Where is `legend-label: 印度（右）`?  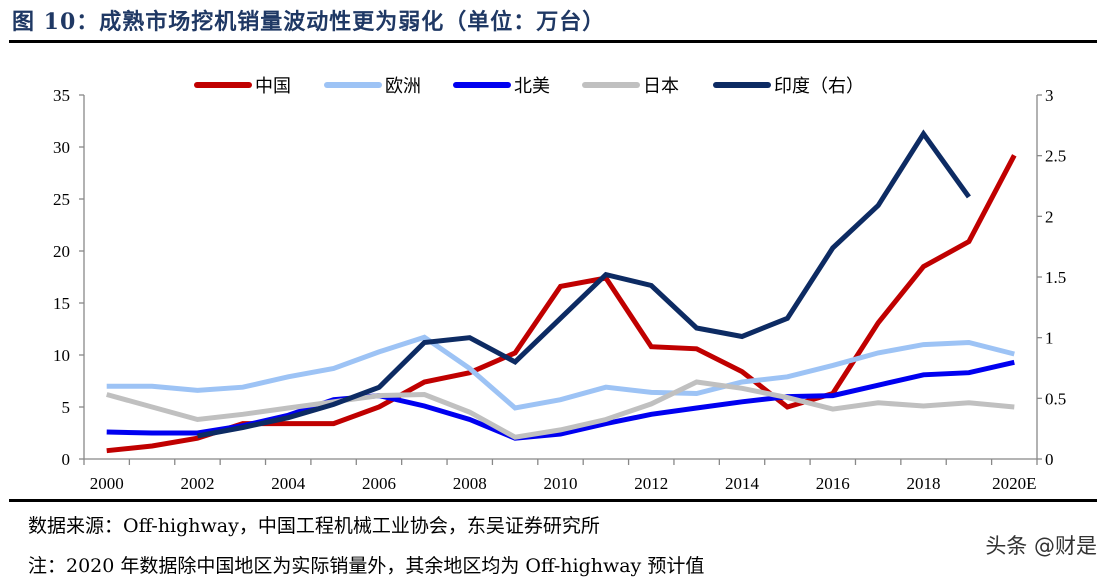 legend-label: 印度（右） is located at coordinates (819, 86).